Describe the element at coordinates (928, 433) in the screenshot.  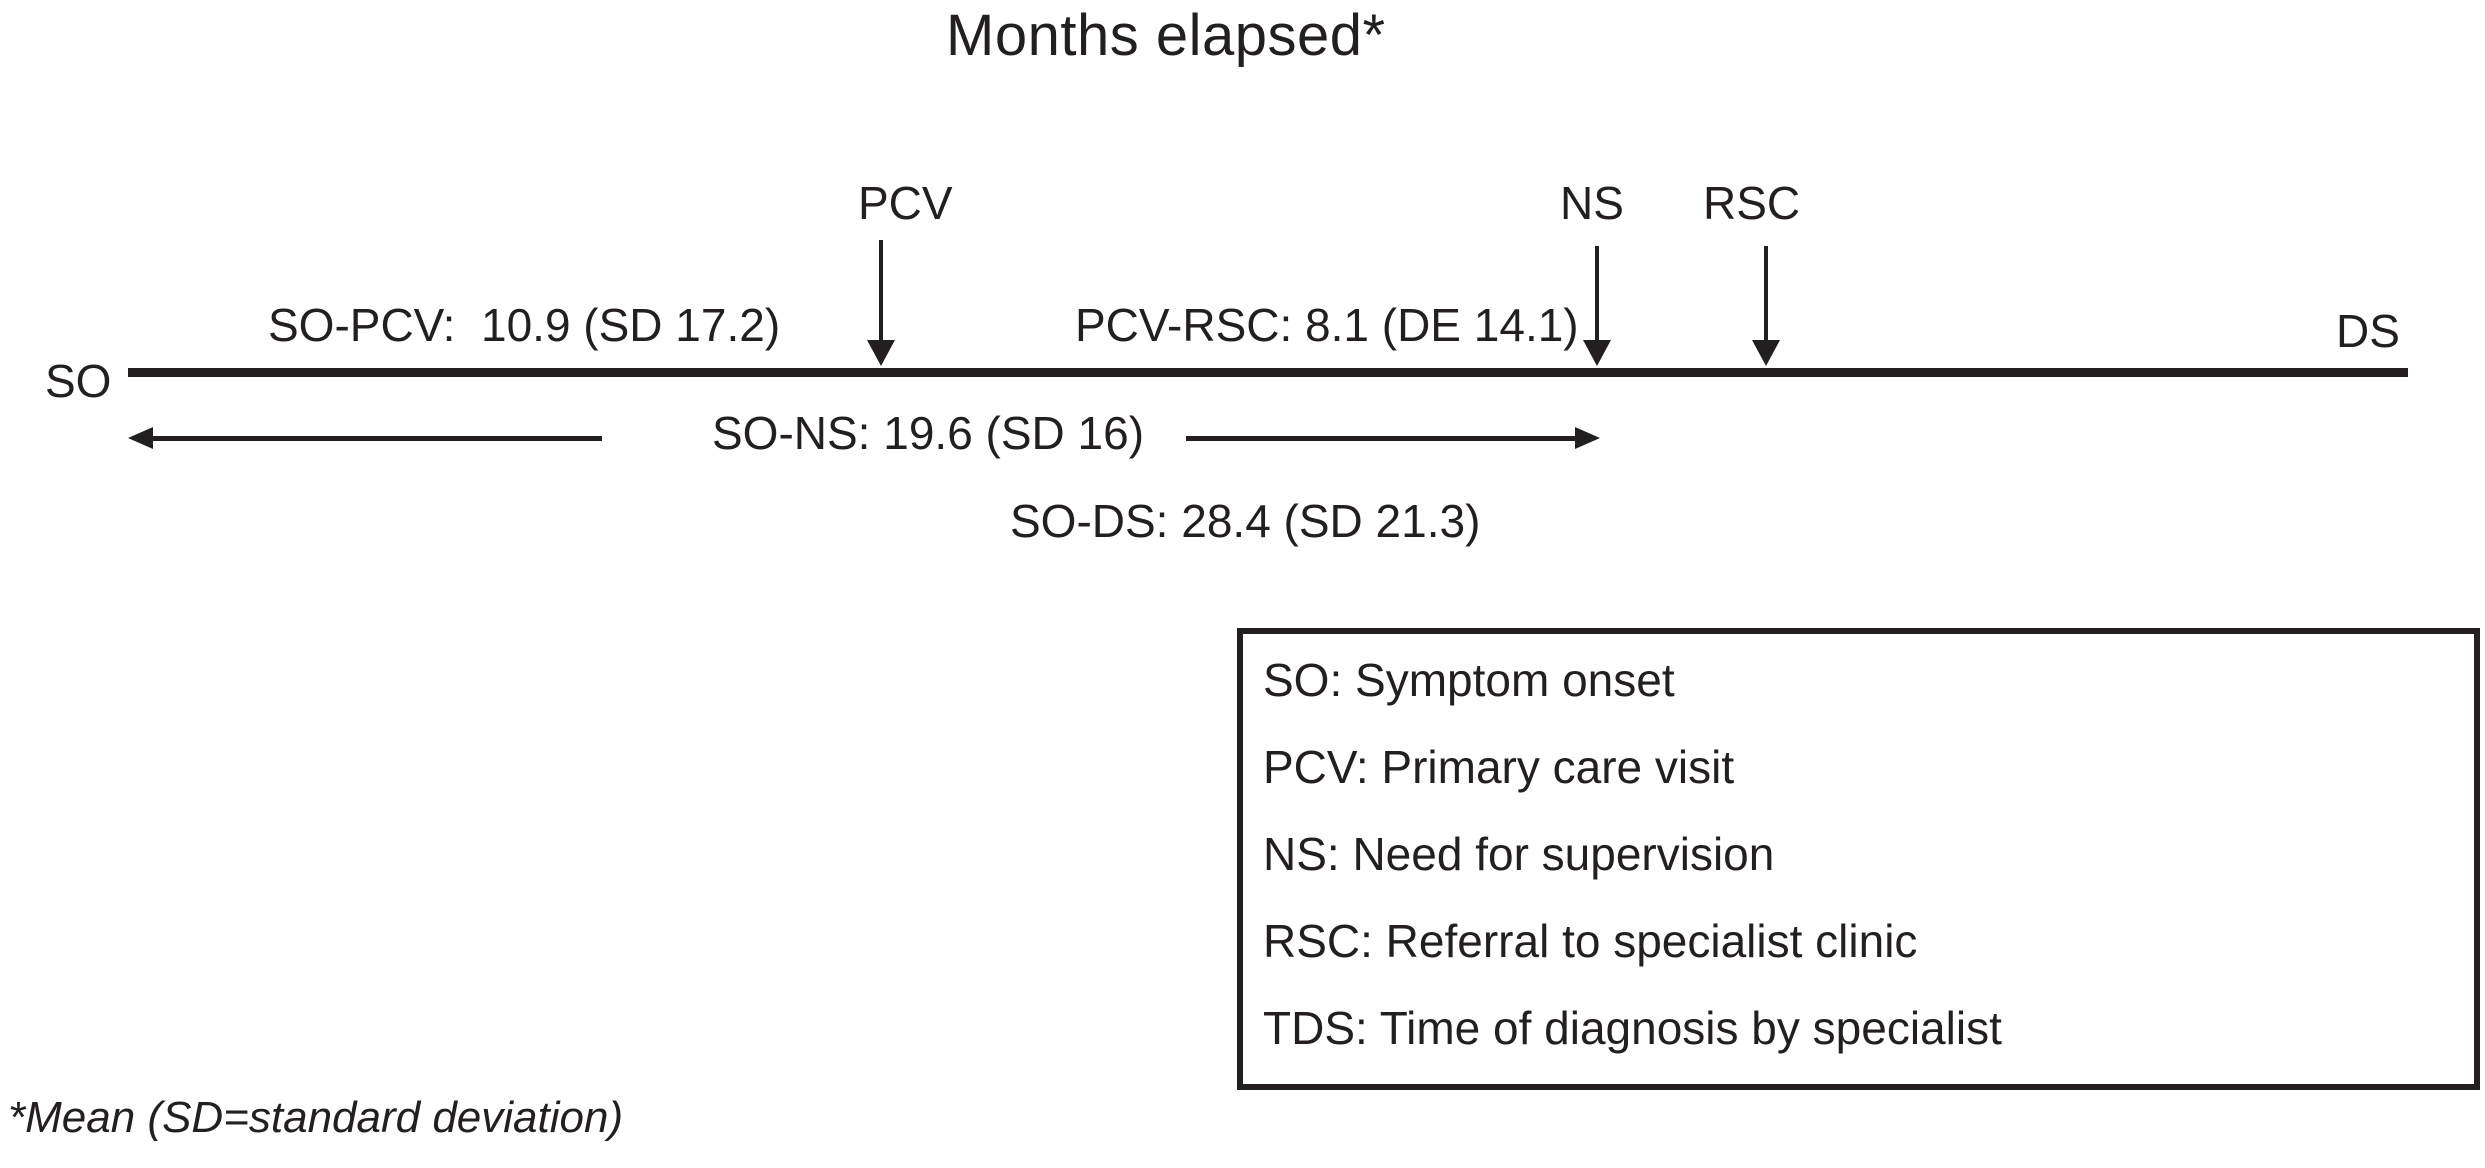
I see `span-so-ns: SO-NS: 19.6 (SD 16)` at that location.